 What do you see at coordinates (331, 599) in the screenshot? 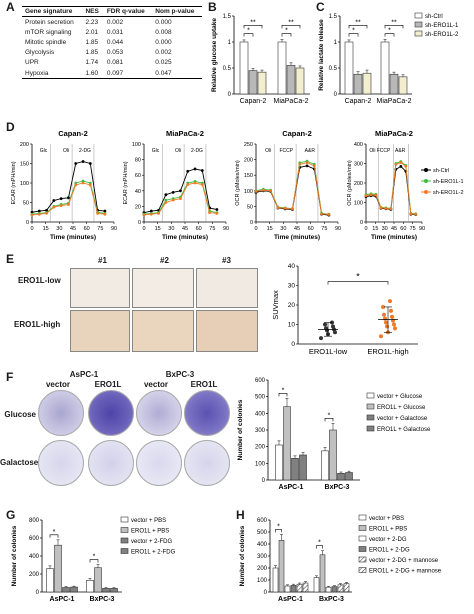
I see `x-tick-label: BxPC-3` at bounding box center [331, 599].